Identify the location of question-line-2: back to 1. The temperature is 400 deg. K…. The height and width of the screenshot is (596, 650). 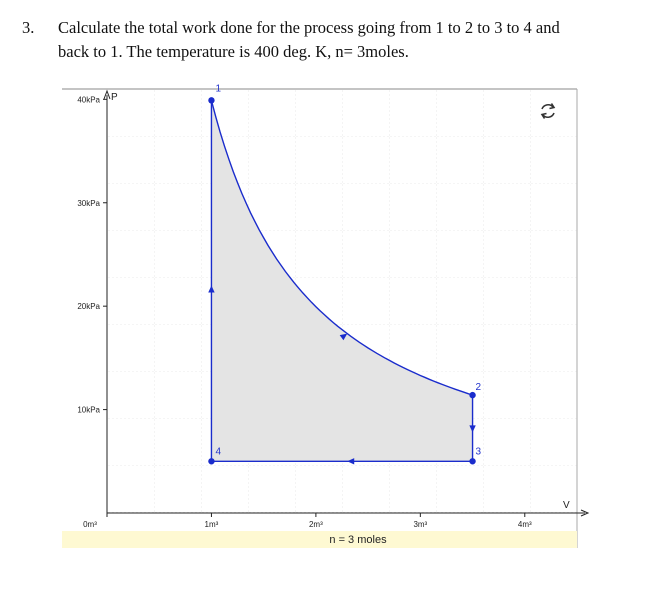
(233, 51).